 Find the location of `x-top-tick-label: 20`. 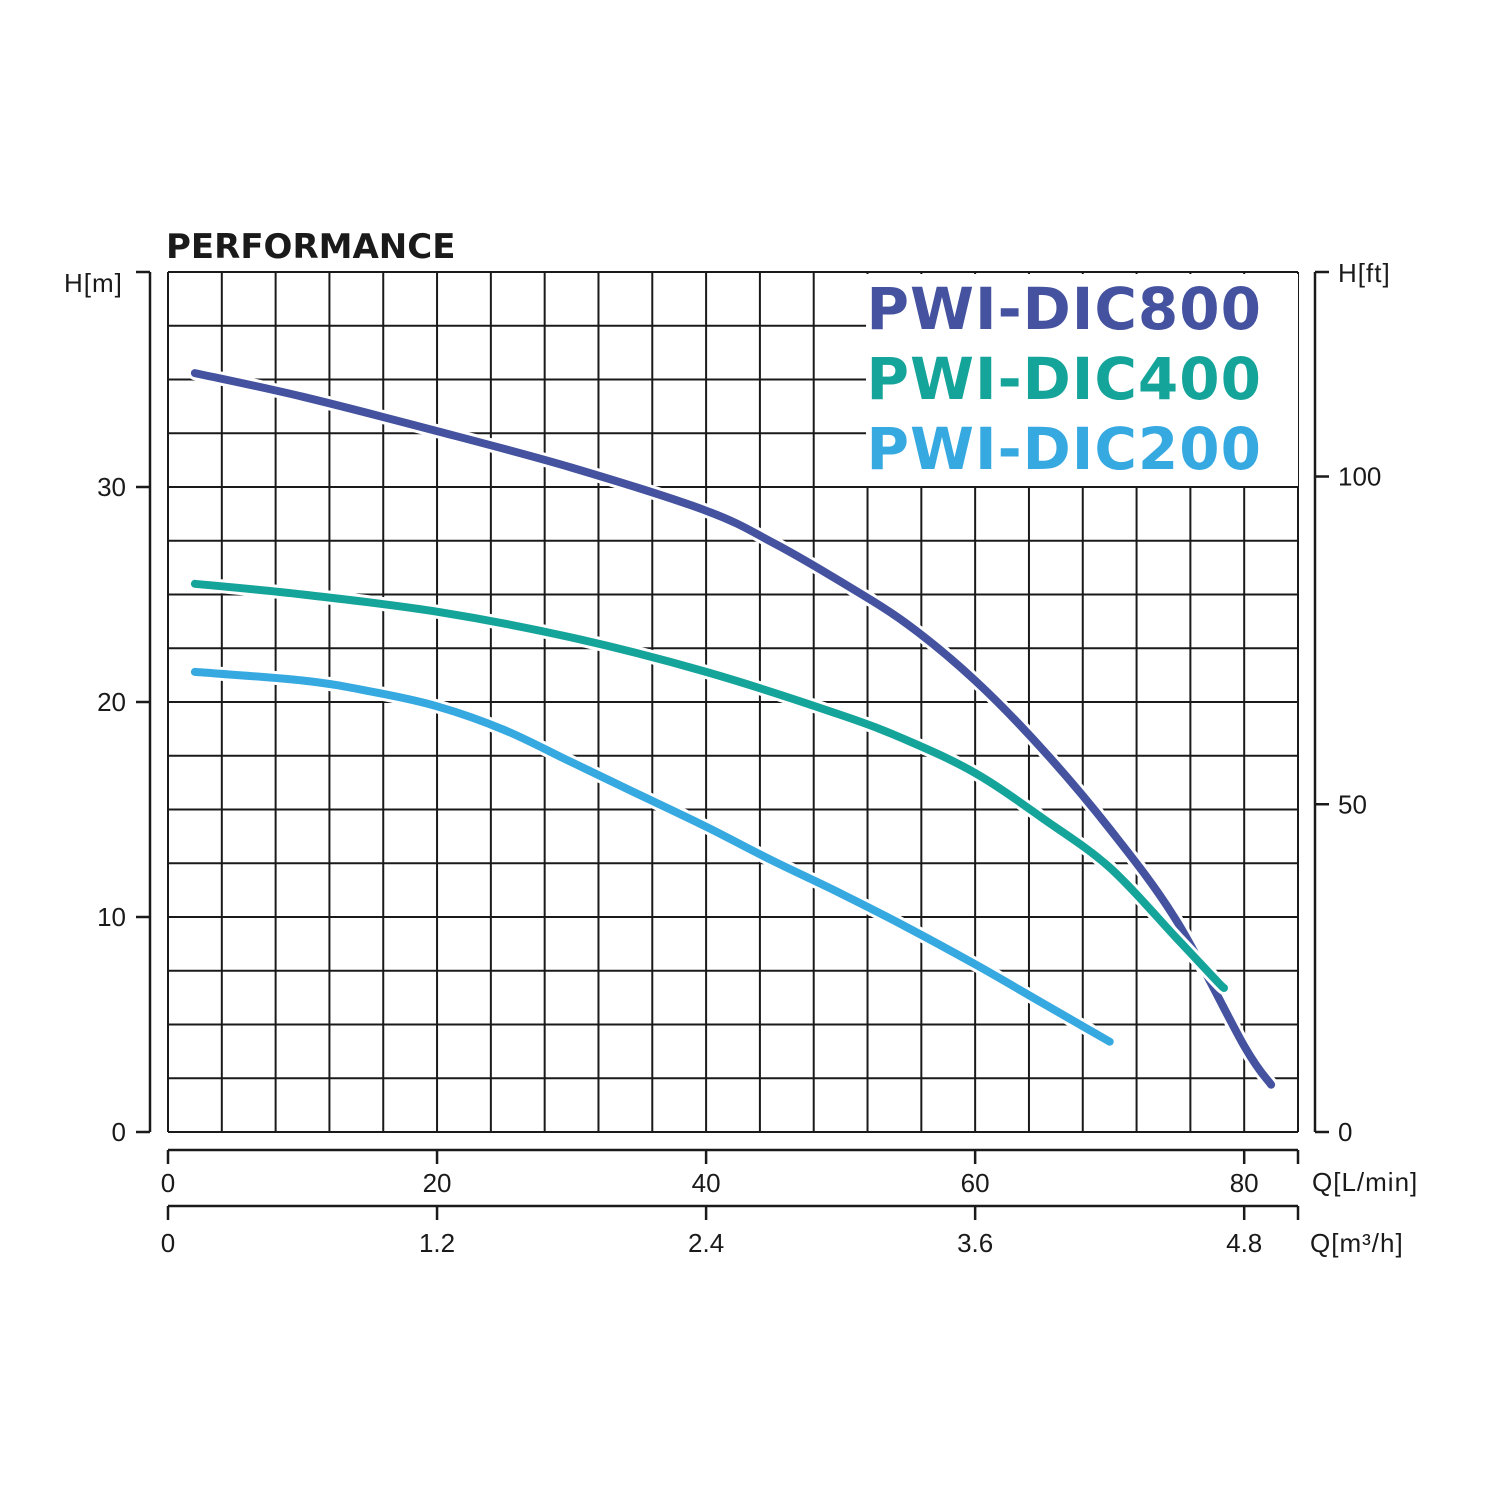

x-top-tick-label: 20 is located at coordinates (437, 1183).